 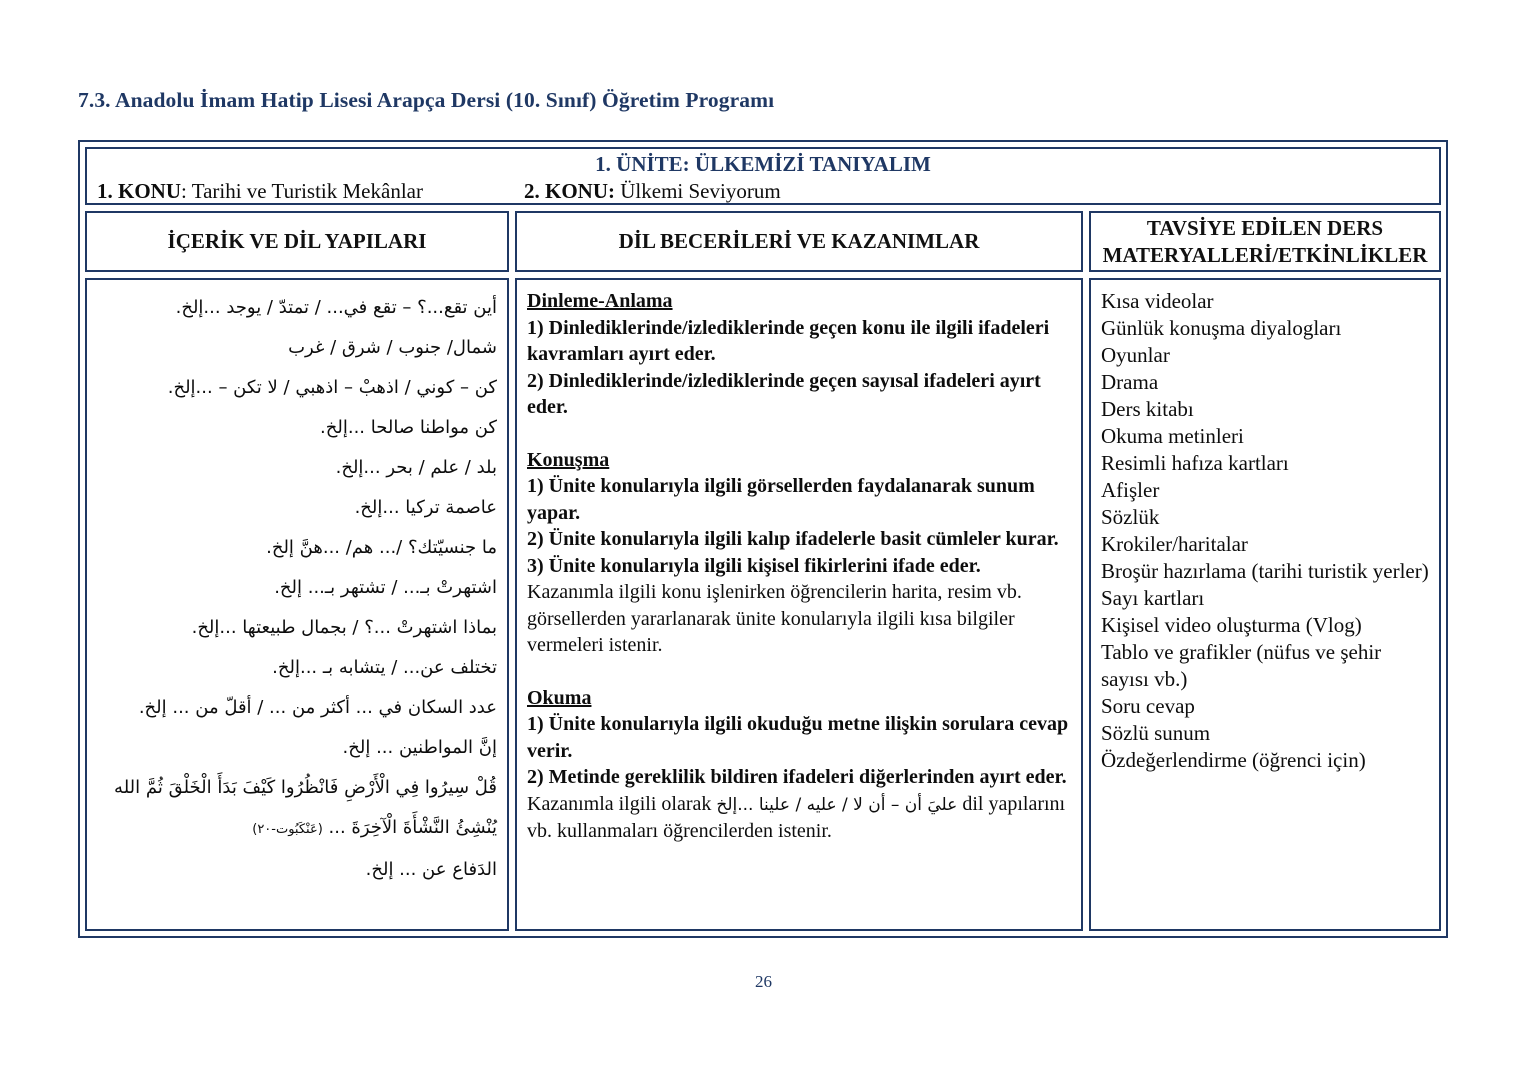 I want to click on column-header-skills: DİL BECERİLERİ VE KAZANIMLAR, so click(x=799, y=241).